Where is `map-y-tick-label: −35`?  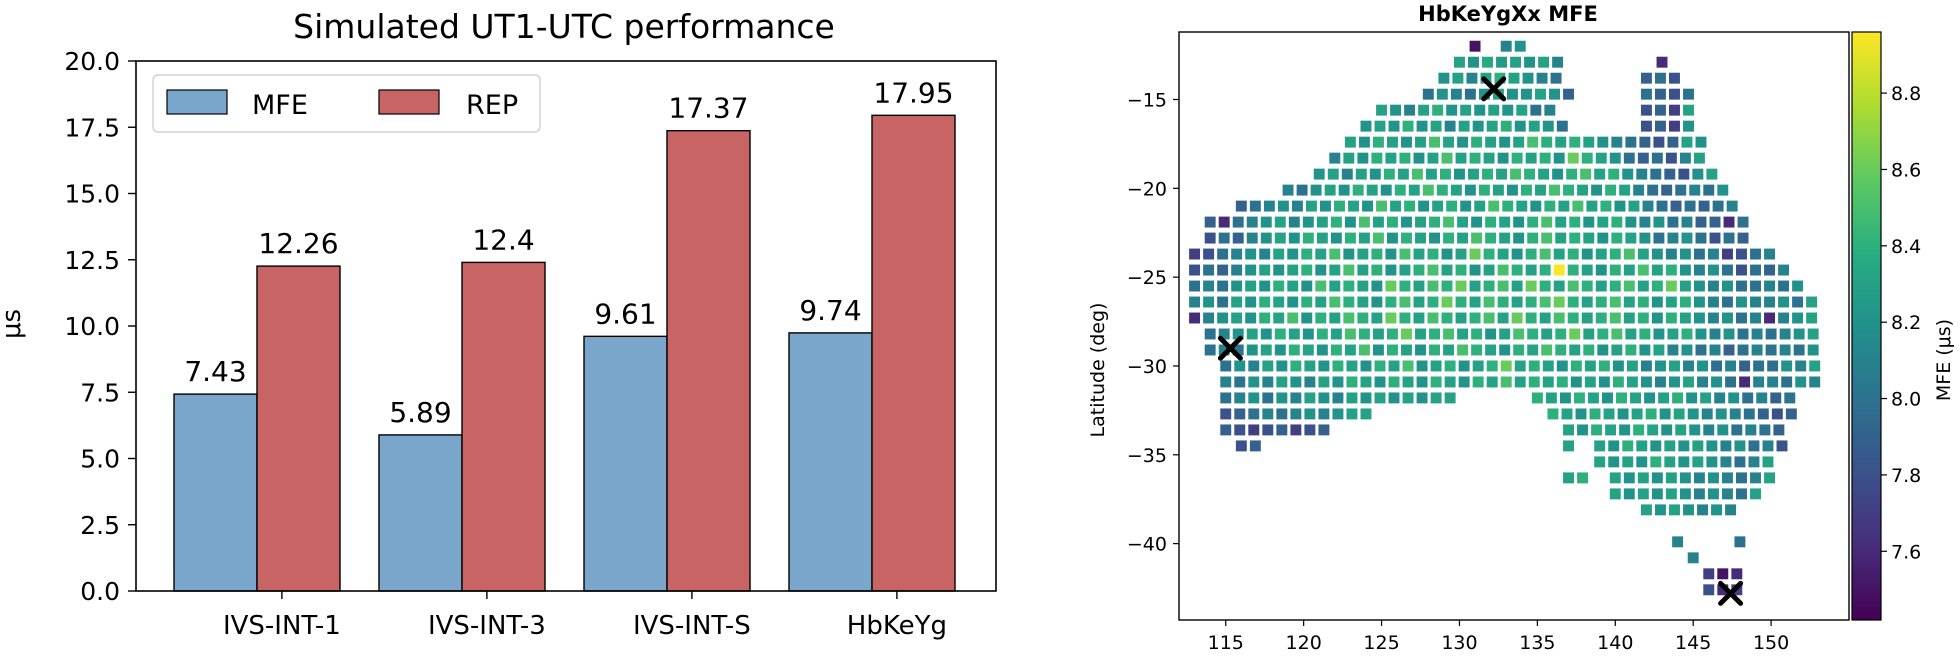
map-y-tick-label: −35 is located at coordinates (1147, 456).